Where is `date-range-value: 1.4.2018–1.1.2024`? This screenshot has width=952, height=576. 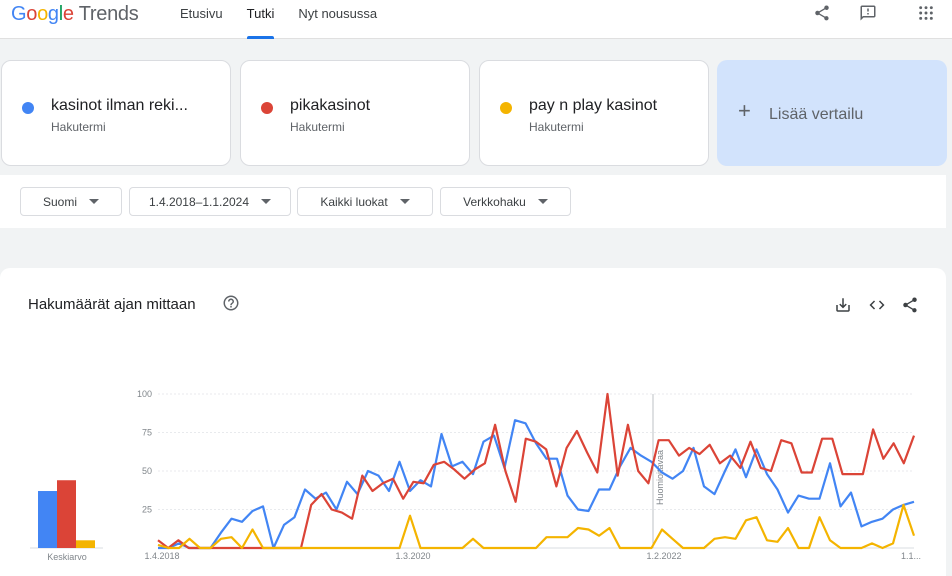 date-range-value: 1.4.2018–1.1.2024 is located at coordinates (199, 201).